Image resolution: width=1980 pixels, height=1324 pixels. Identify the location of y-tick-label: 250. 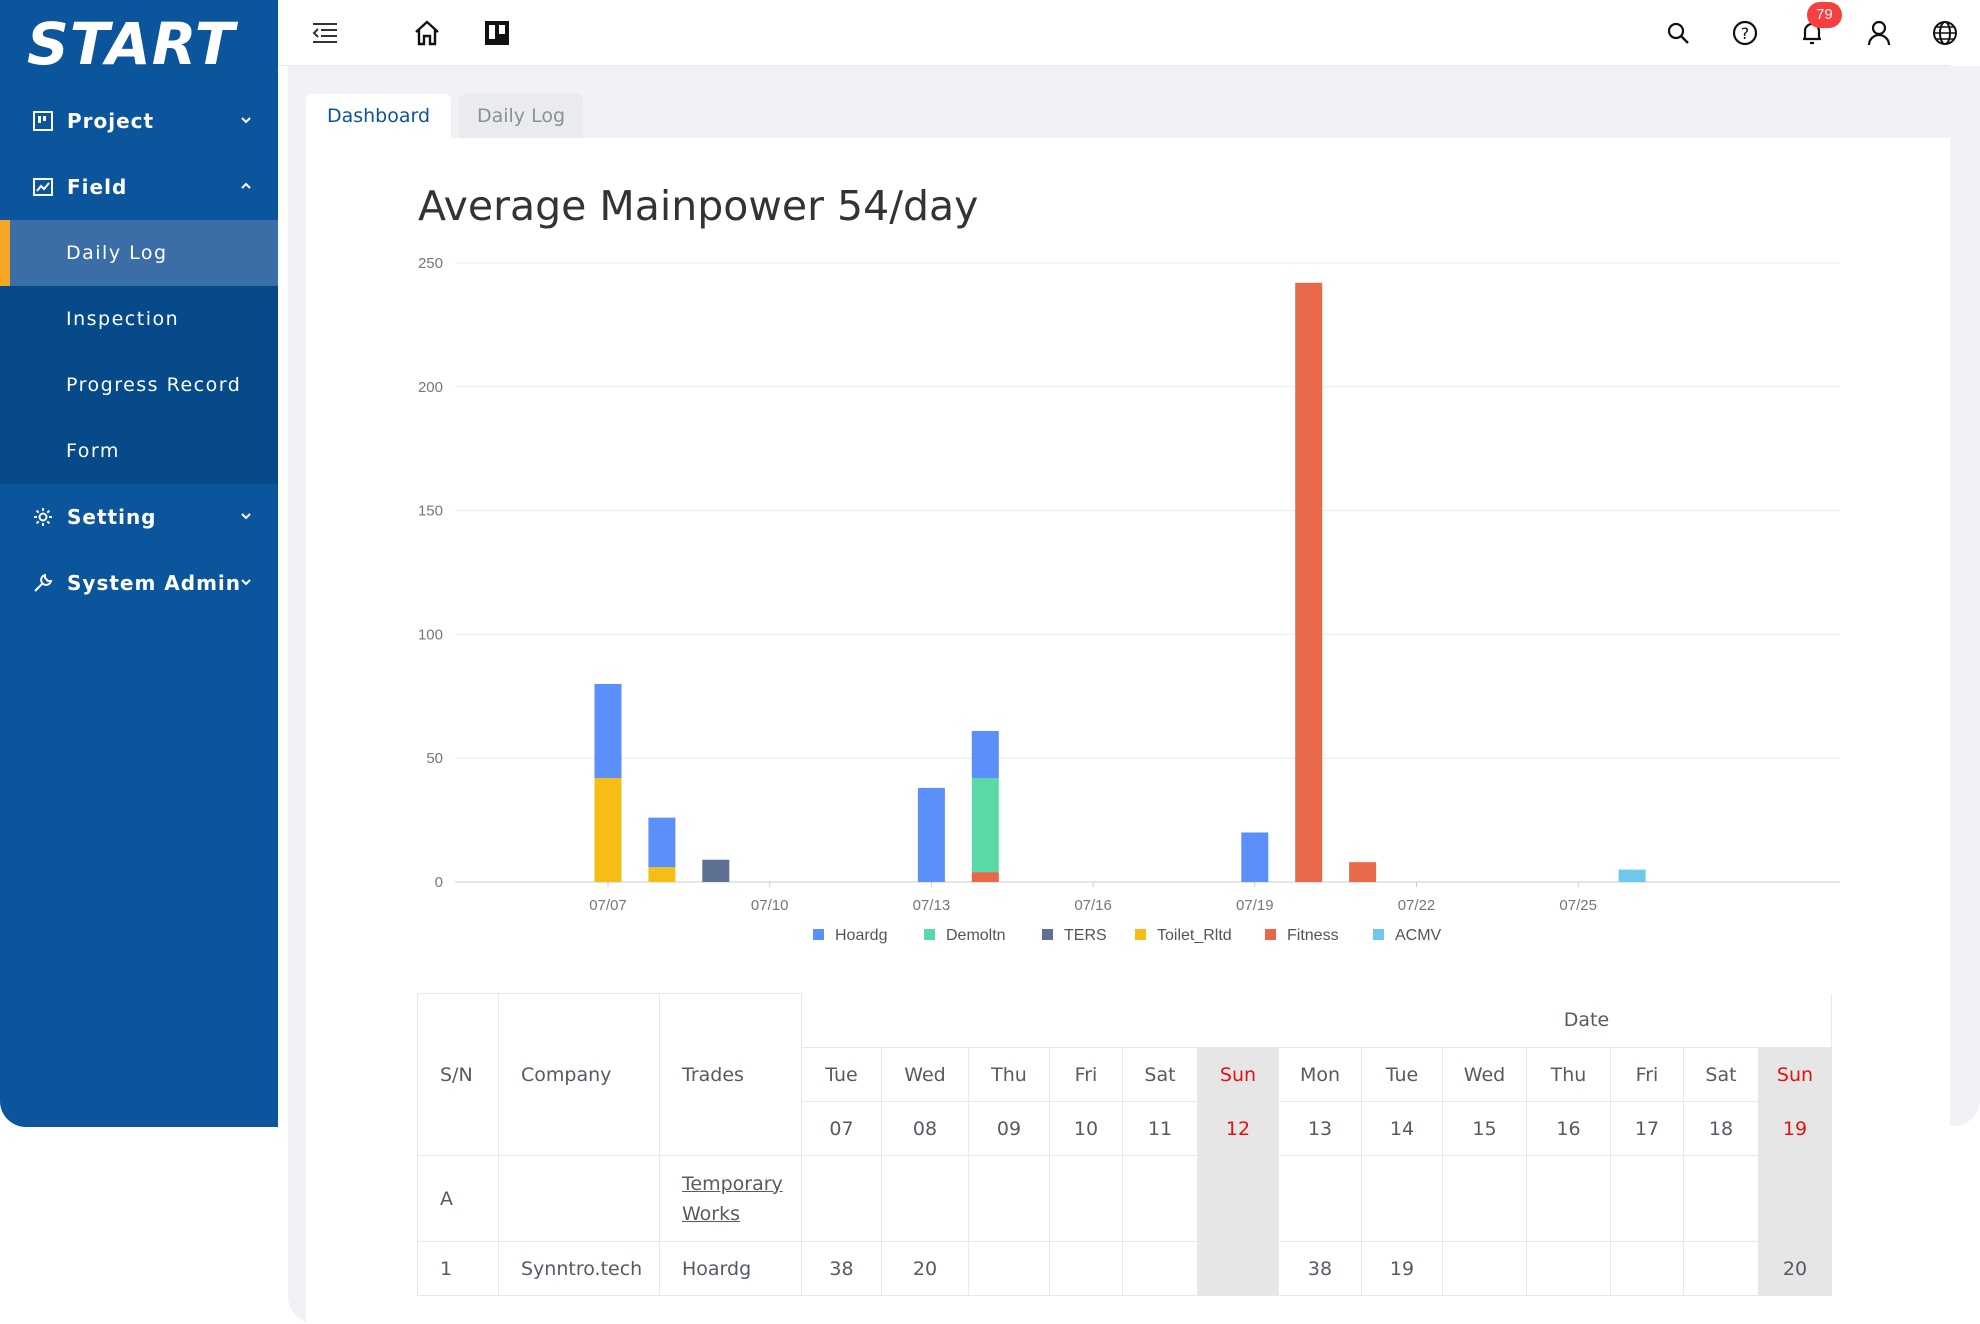
(430, 263).